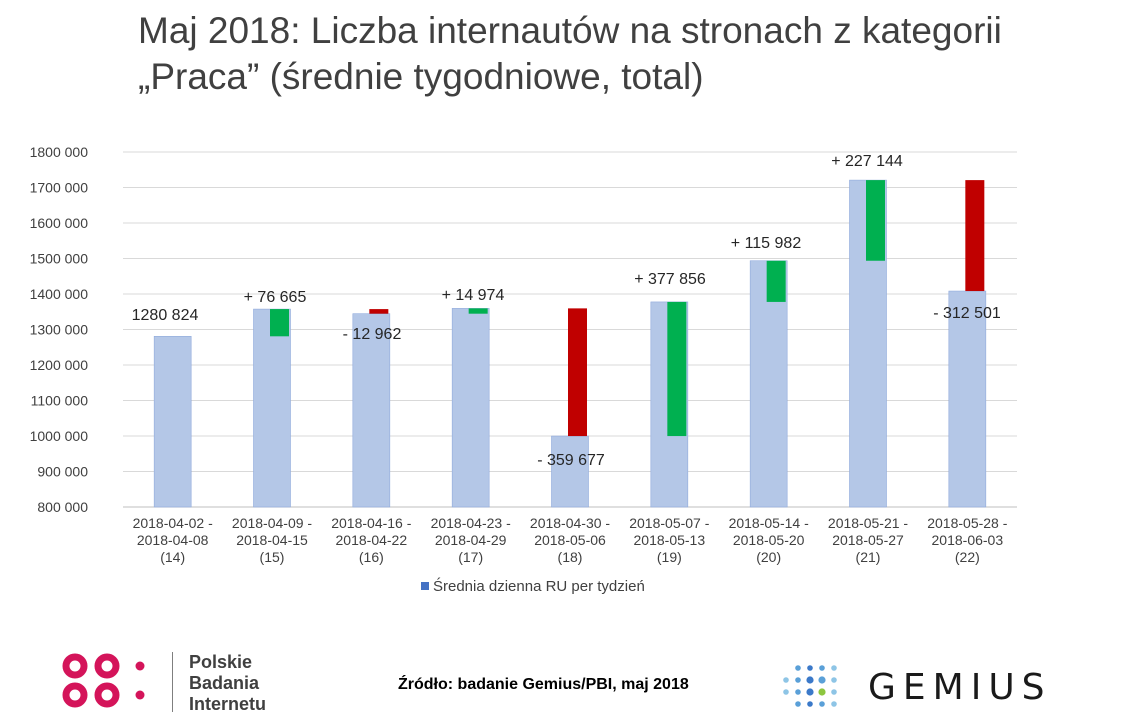  What do you see at coordinates (371, 523) in the screenshot?
I see `x-tick-label: 2018-04-16 -` at bounding box center [371, 523].